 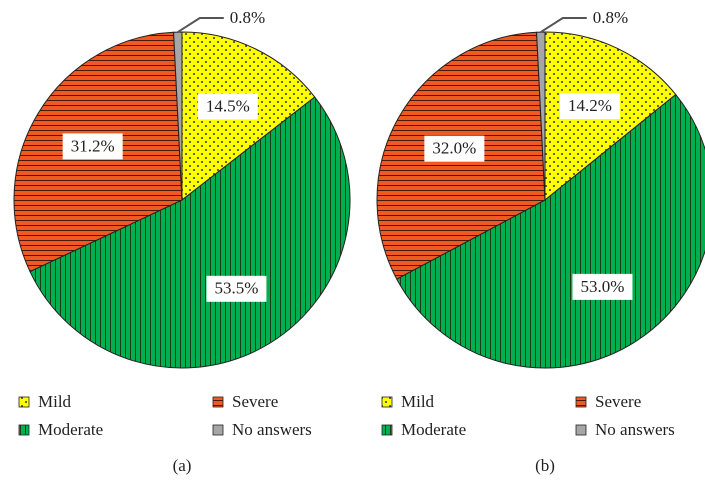 I want to click on value-label: 31.2%, so click(x=93, y=145).